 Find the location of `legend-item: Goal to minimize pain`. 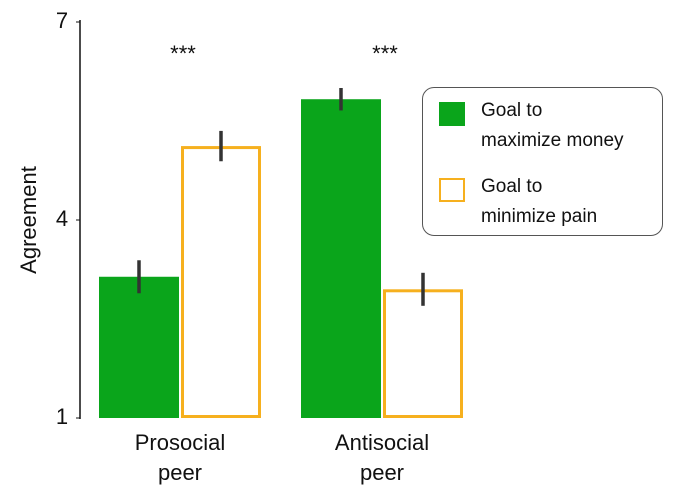

legend-item: Goal to minimize pain is located at coordinates (518, 202).